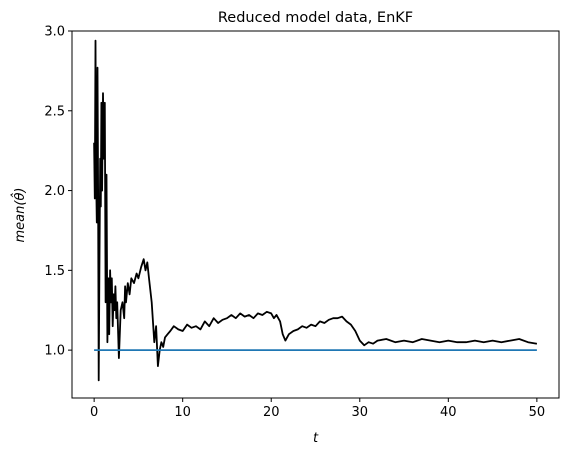 This screenshot has width=573, height=458. What do you see at coordinates (54, 32) in the screenshot?
I see `y-tick-label: 3.0` at bounding box center [54, 32].